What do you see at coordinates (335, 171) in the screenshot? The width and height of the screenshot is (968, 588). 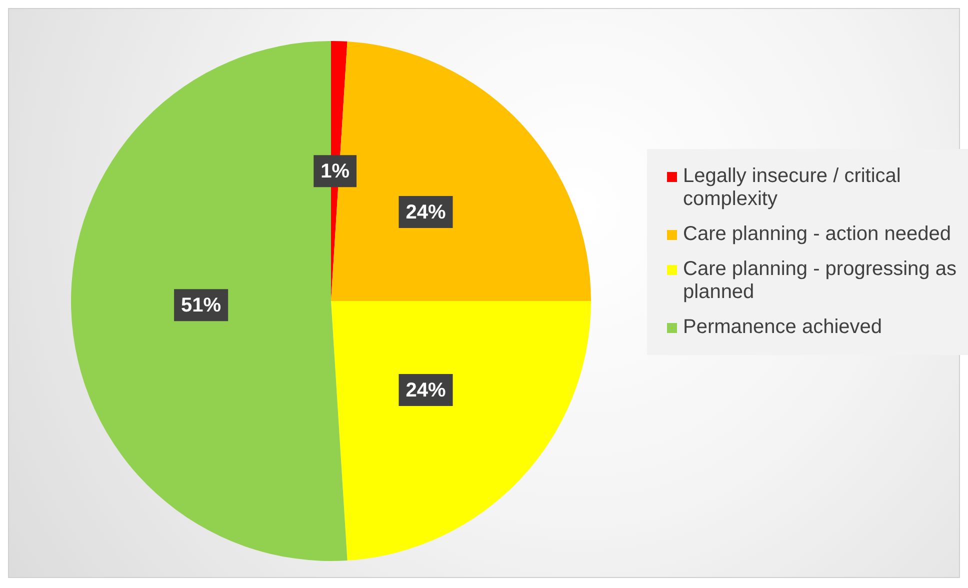 I see `data-label: 1%` at bounding box center [335, 171].